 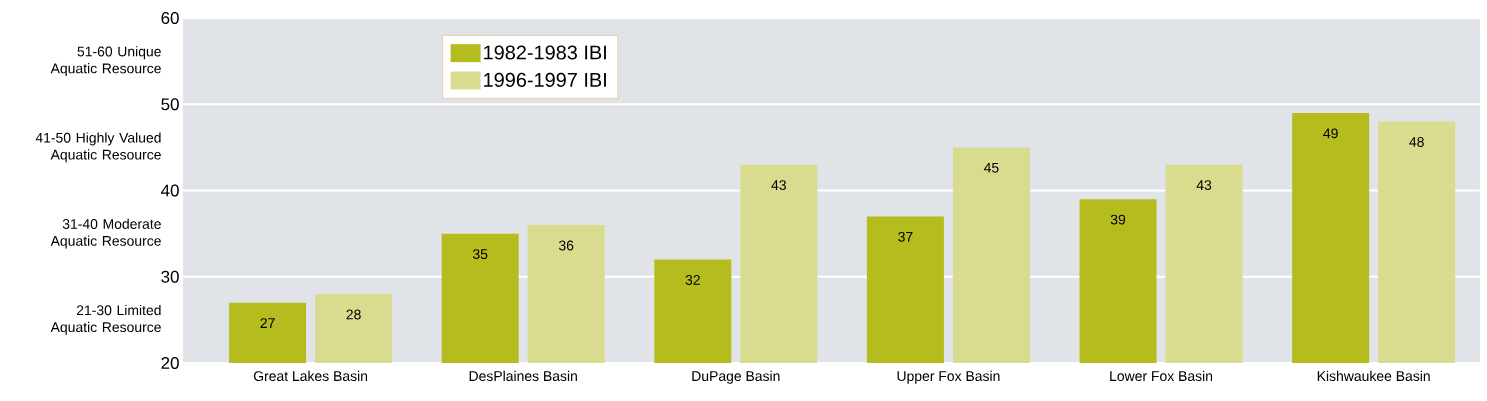 What do you see at coordinates (1373, 376) in the screenshot?
I see `x-tick-label: Kishwaukee Basin` at bounding box center [1373, 376].